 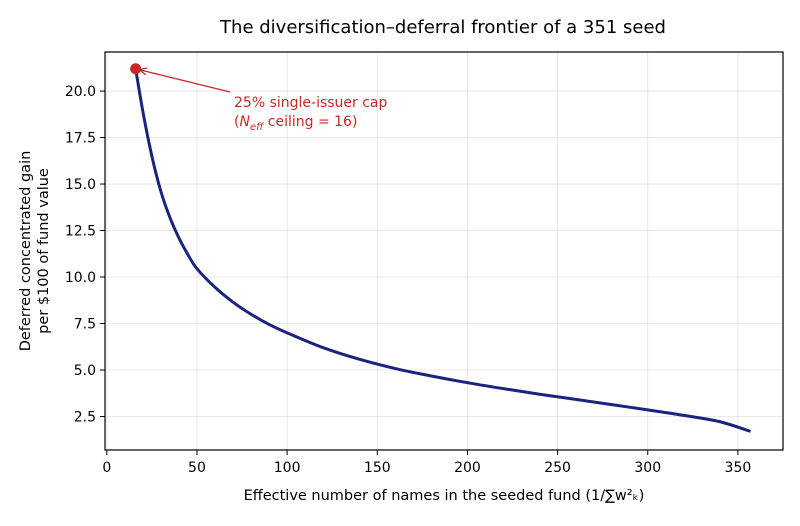 I want to click on y-tick-label: 5.0, so click(x=85, y=371).